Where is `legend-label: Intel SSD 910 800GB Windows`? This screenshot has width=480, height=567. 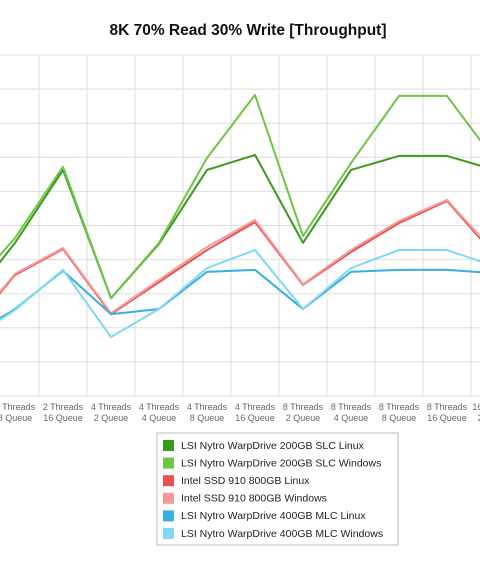
legend-label: Intel SSD 910 800GB Windows is located at coordinates (254, 499).